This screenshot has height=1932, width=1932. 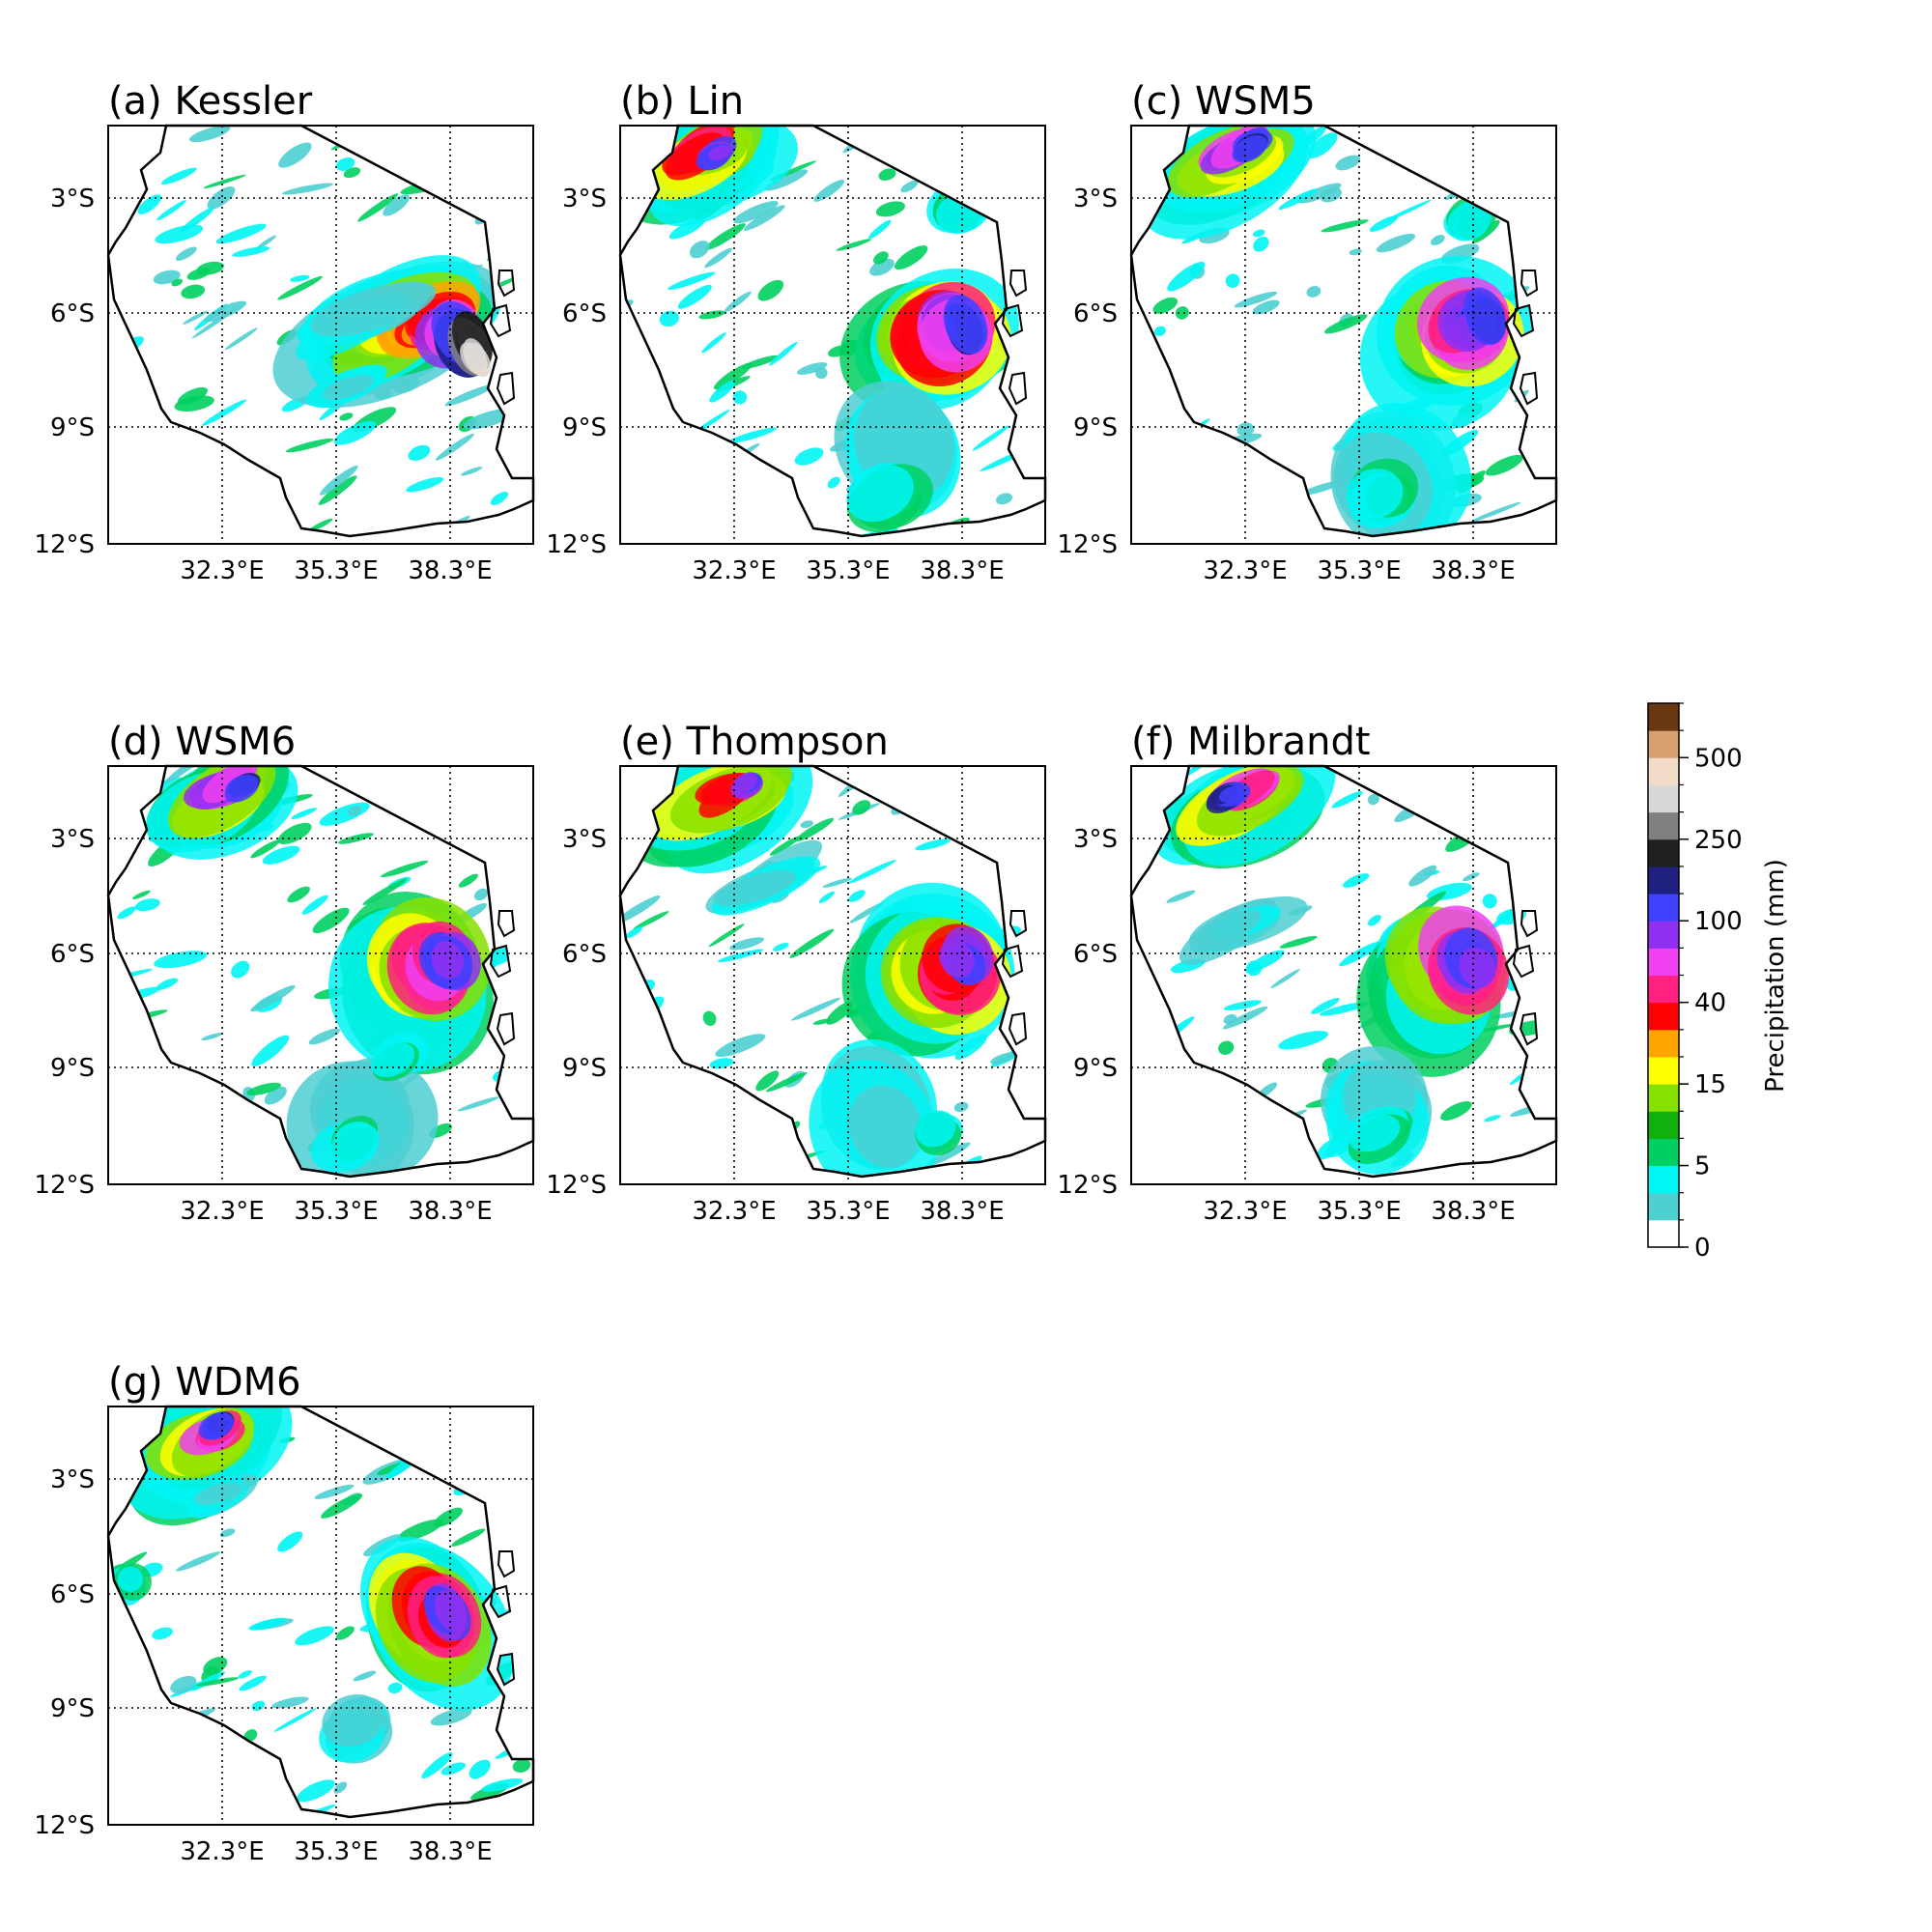 What do you see at coordinates (1718, 982) in the screenshot?
I see `colorbar: 0 5 15 40 100 250 500 Precipitation (mm)` at bounding box center [1718, 982].